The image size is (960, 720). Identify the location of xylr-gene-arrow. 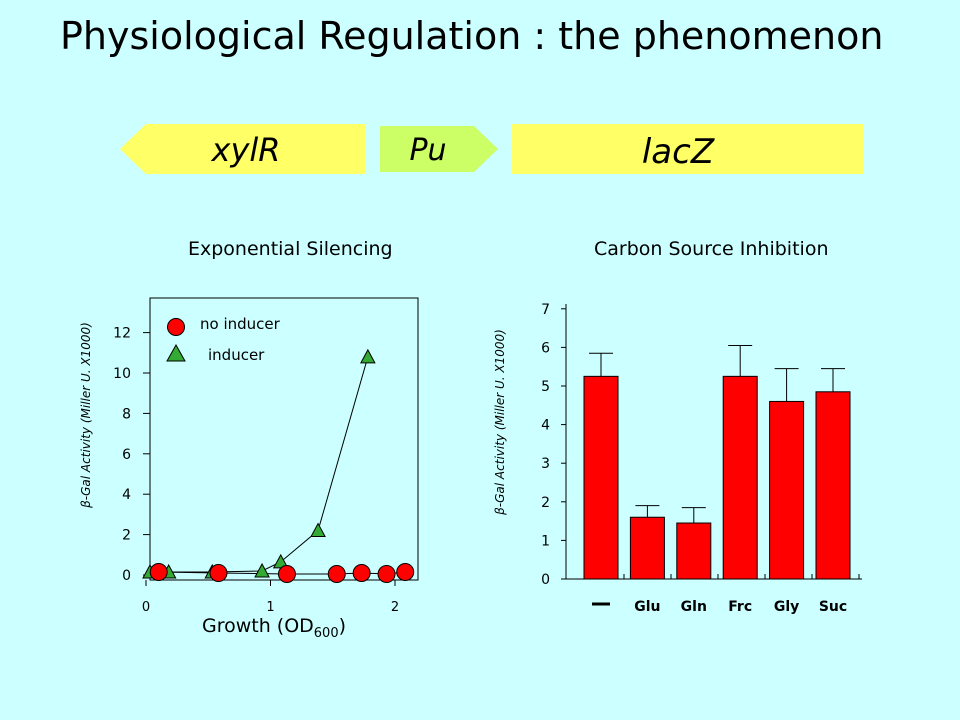
(243, 149).